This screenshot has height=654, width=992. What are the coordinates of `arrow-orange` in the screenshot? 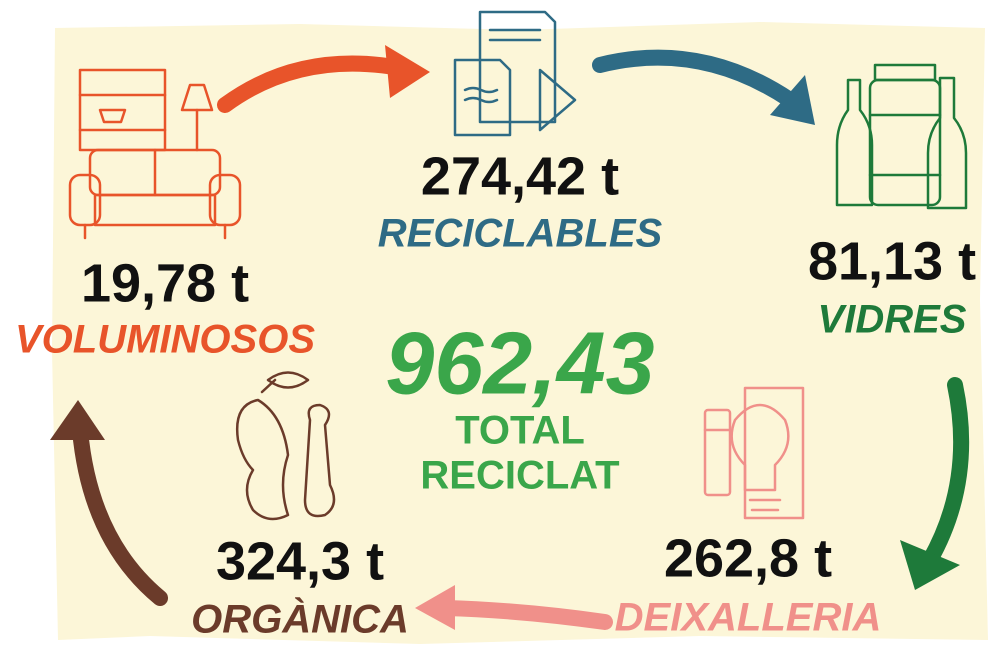 It's located at (312, 84).